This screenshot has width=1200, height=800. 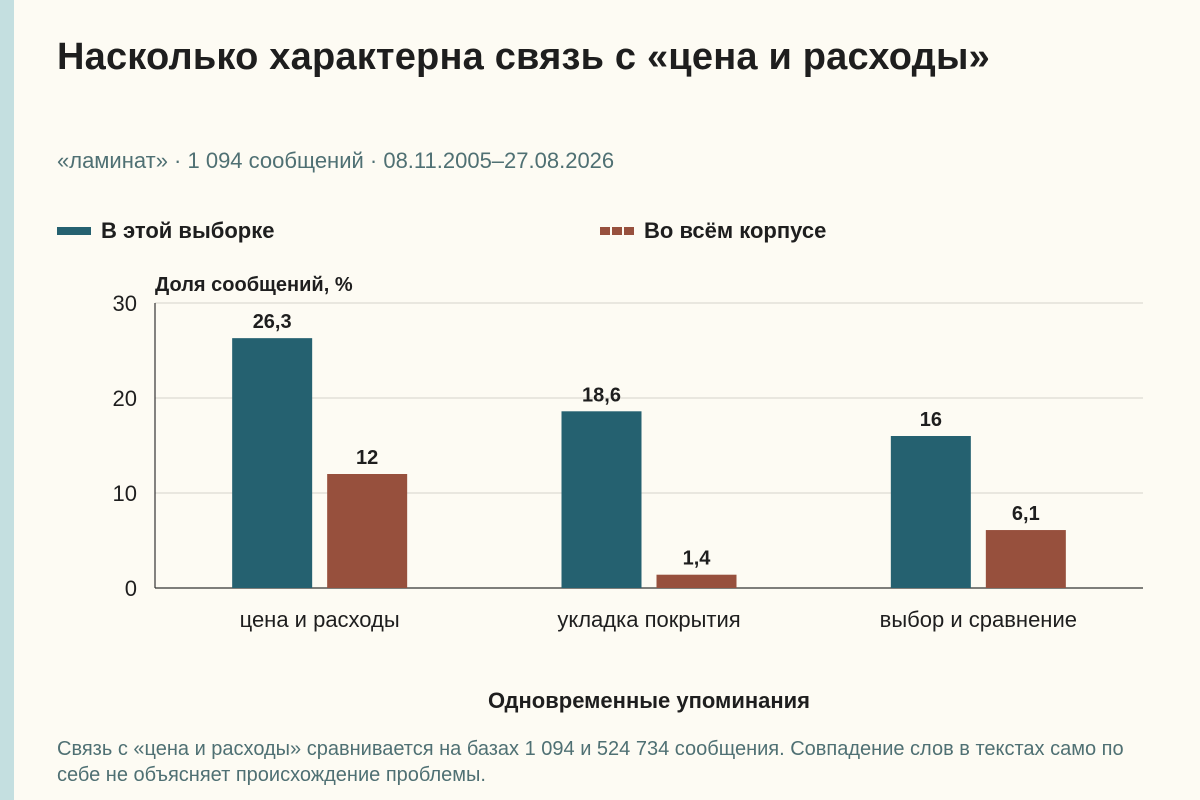 What do you see at coordinates (131, 588) in the screenshot?
I see `y-tick-label: 0` at bounding box center [131, 588].